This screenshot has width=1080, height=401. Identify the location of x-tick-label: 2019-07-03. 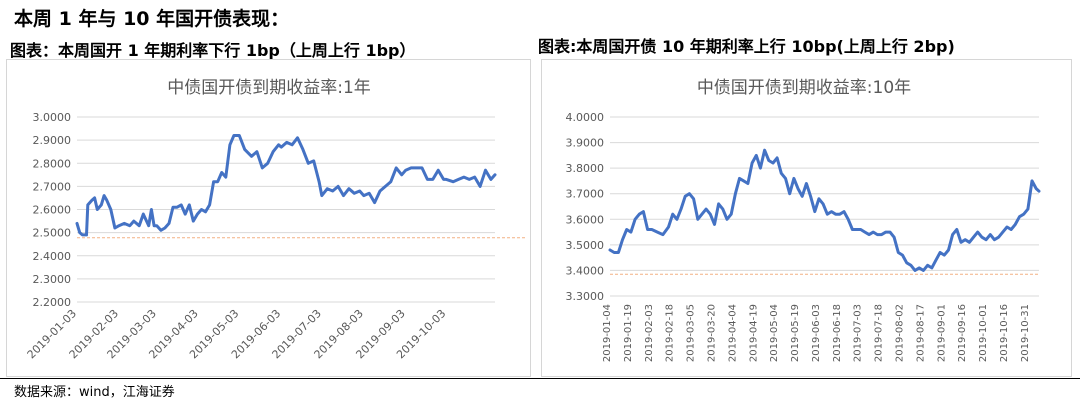
(858, 333).